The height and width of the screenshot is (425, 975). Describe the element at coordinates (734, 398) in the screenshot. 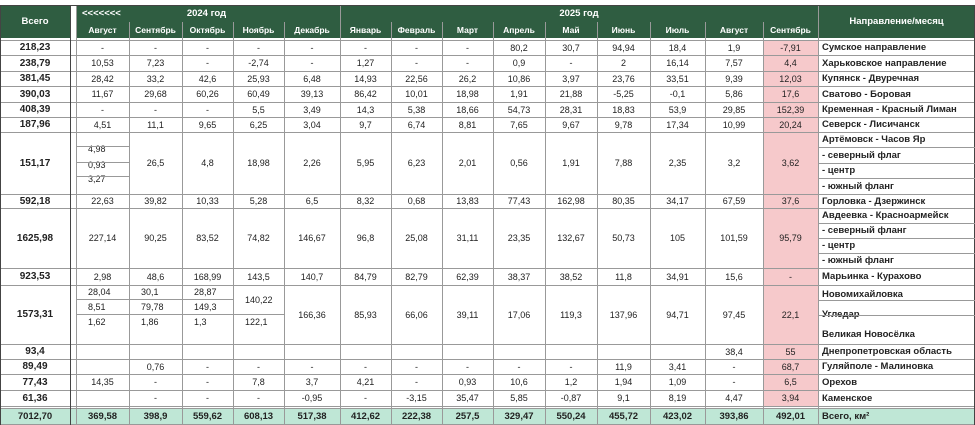

I see `row-value: 4,47` at that location.